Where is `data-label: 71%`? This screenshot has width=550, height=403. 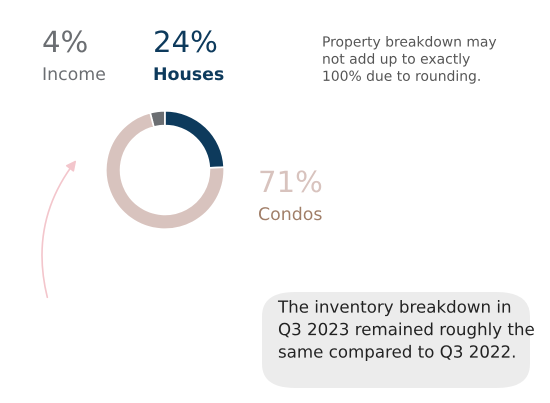 data-label: 71% is located at coordinates (291, 181).